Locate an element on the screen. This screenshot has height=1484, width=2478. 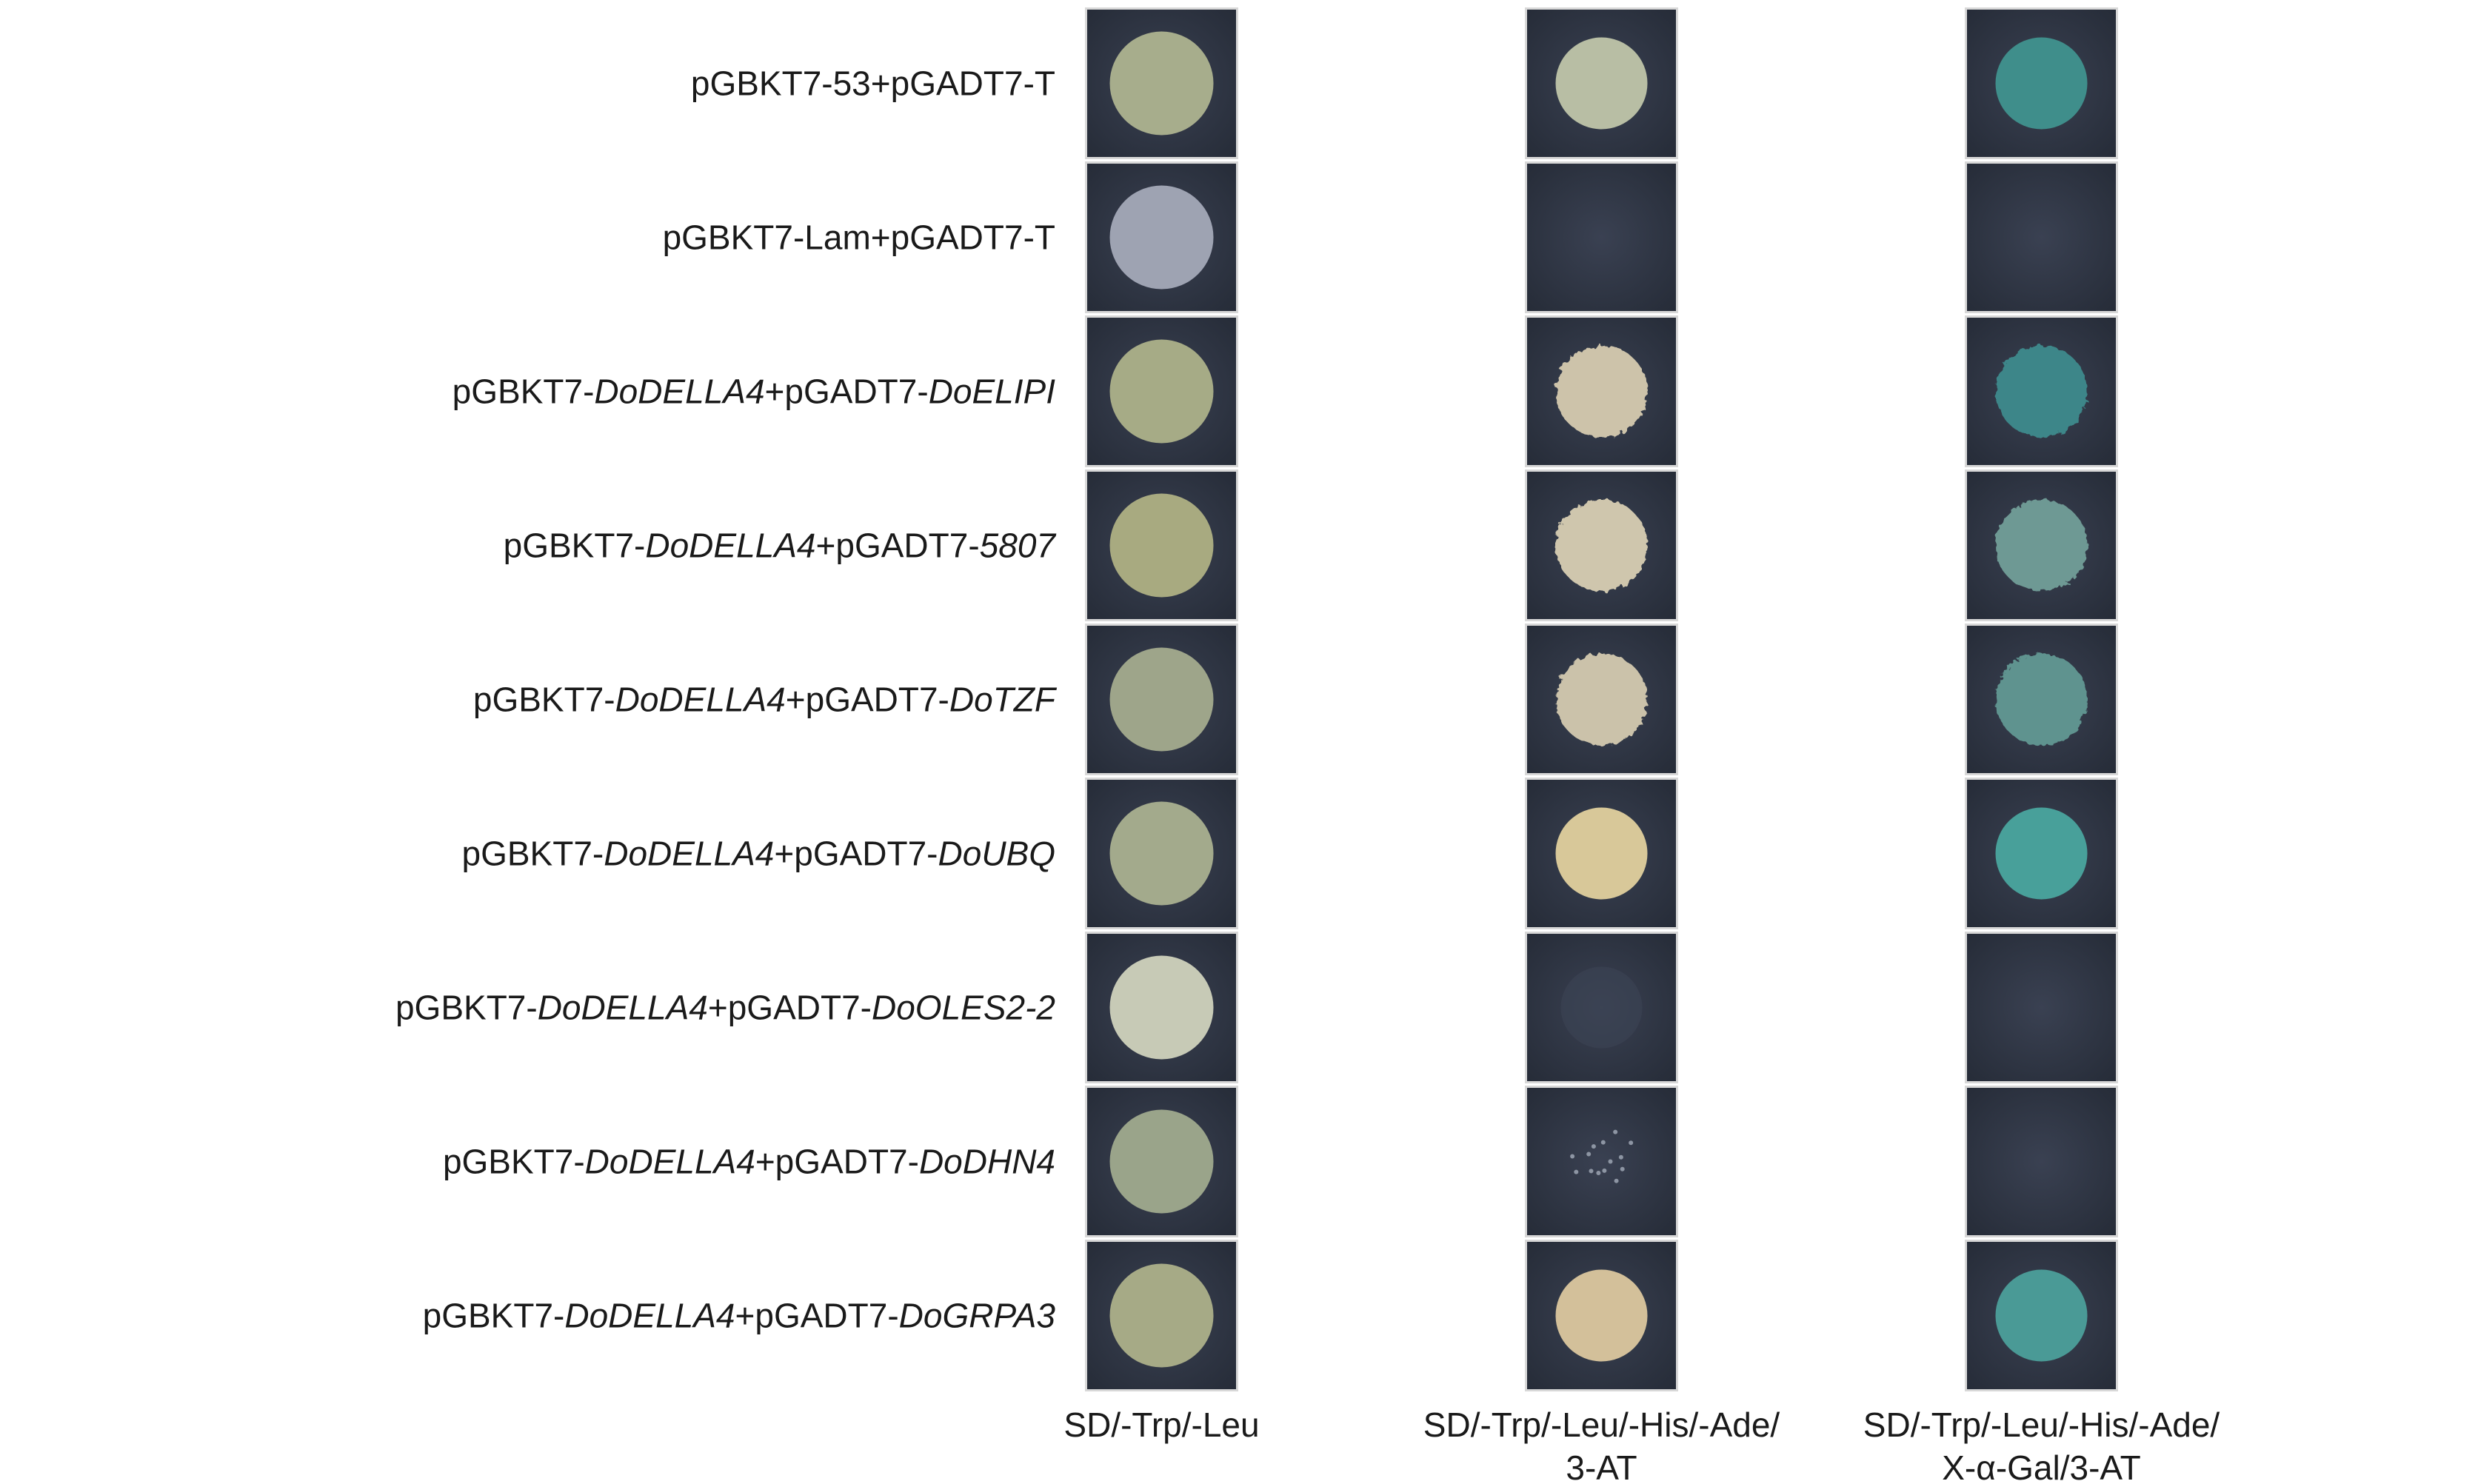
label-part: pGBKT7-53+pGADT7-T is located at coordinates (873, 83).